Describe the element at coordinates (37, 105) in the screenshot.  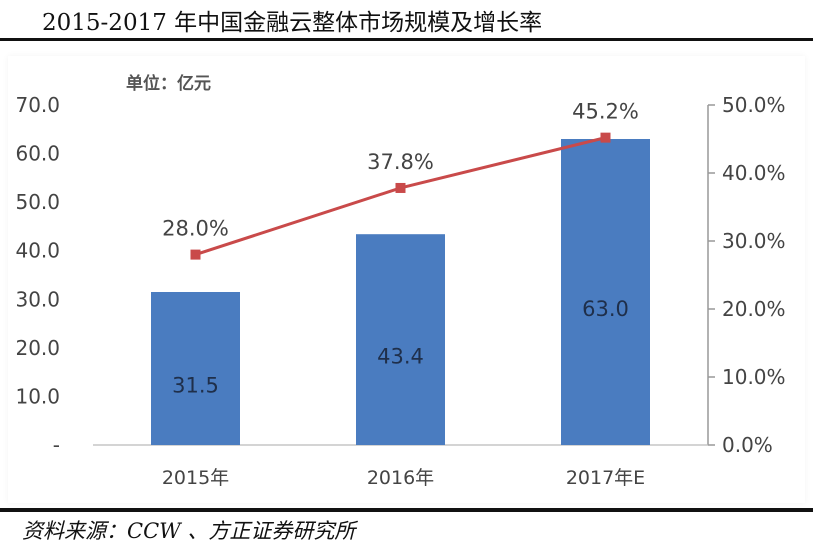
I see `left-axis-tick-label: 70.0` at that location.